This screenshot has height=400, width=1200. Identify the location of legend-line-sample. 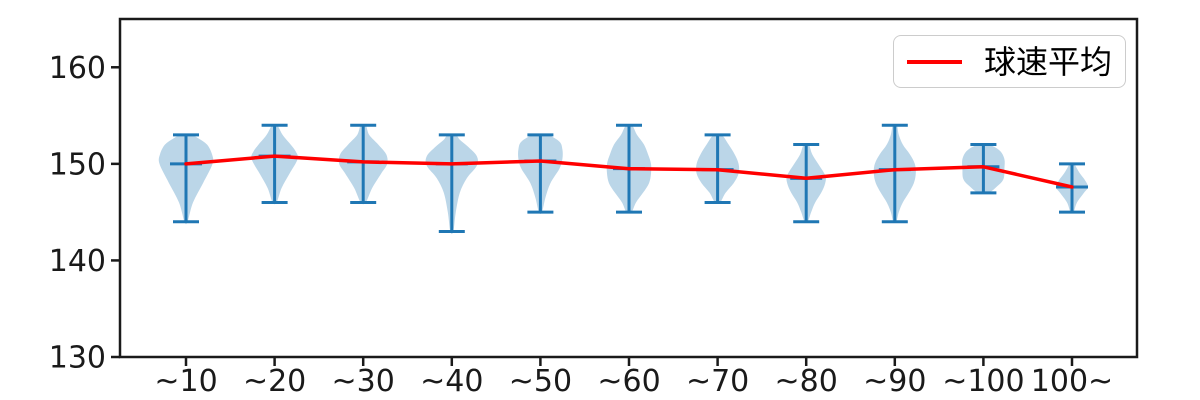
(934, 61).